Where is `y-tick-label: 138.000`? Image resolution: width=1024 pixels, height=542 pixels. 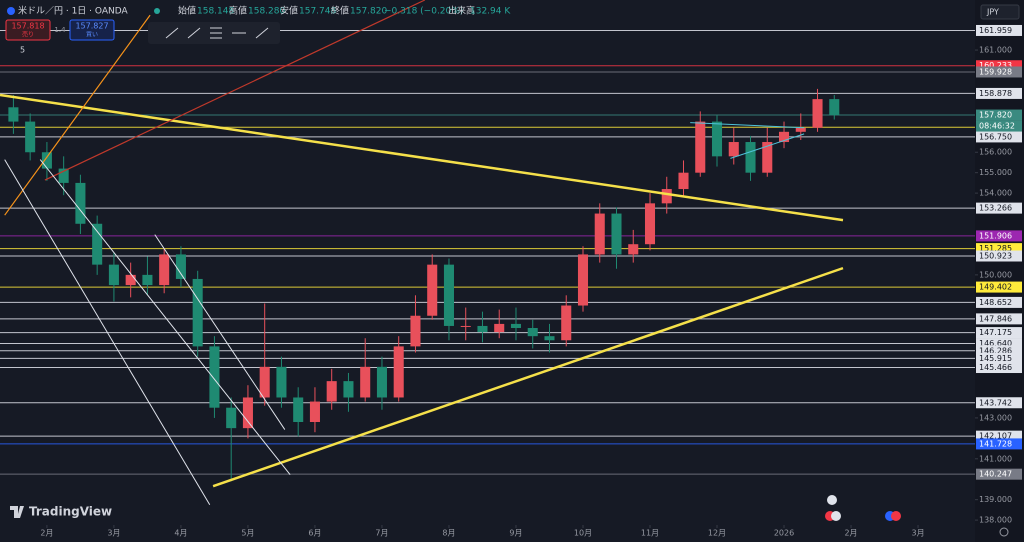
y-tick-label: 138.000 is located at coordinates (995, 520).